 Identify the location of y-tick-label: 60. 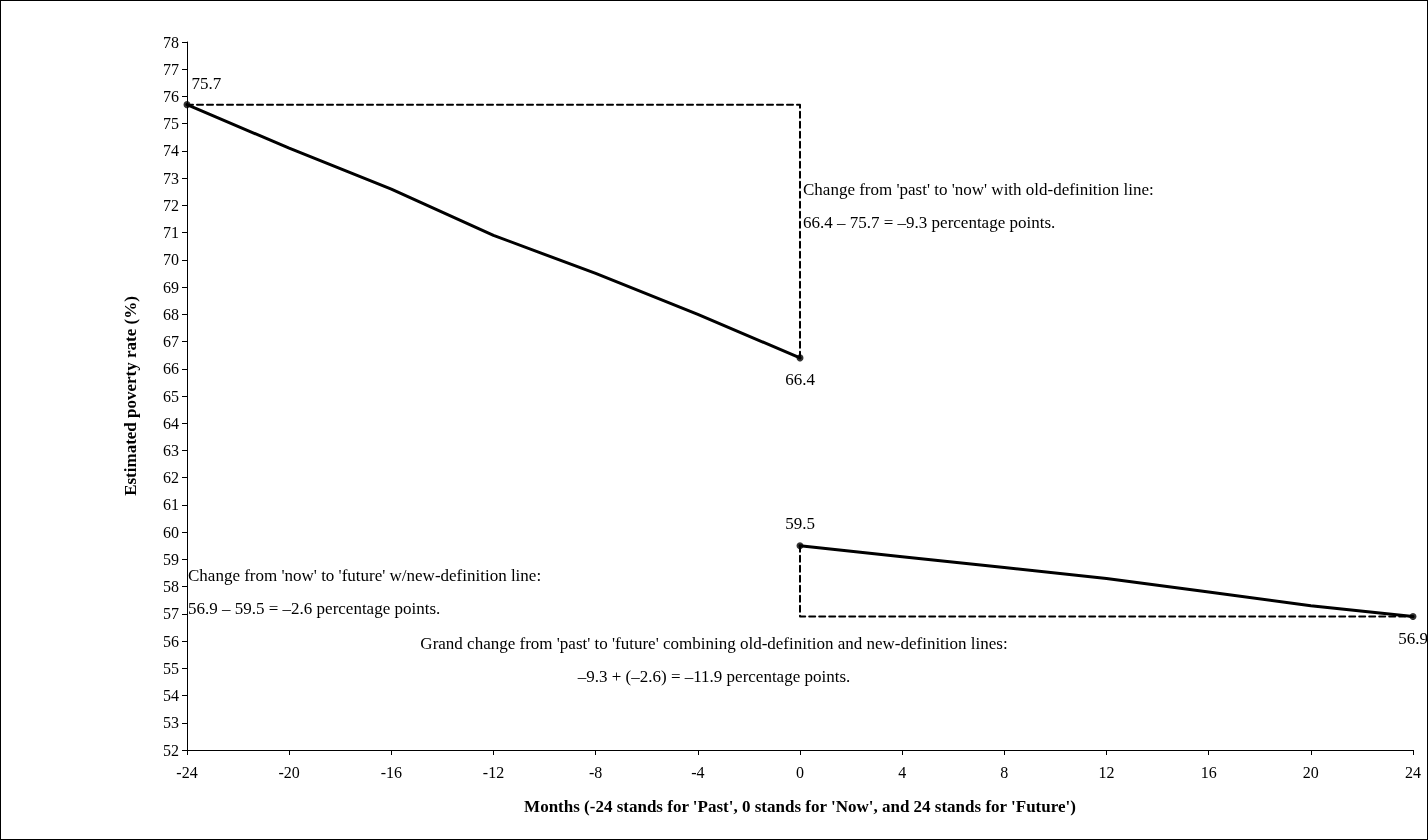
(171, 532).